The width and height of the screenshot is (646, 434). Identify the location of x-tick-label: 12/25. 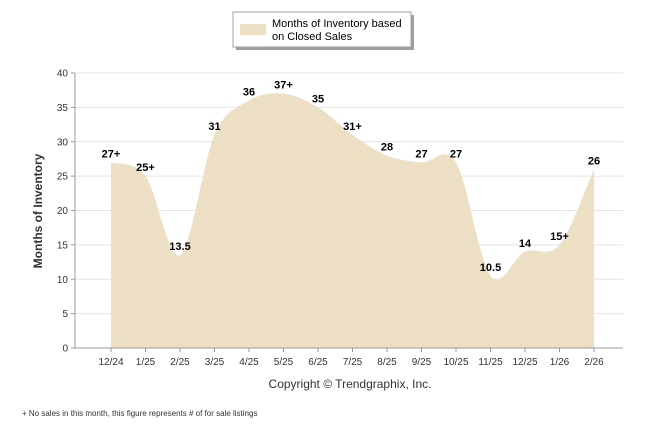
(524, 362).